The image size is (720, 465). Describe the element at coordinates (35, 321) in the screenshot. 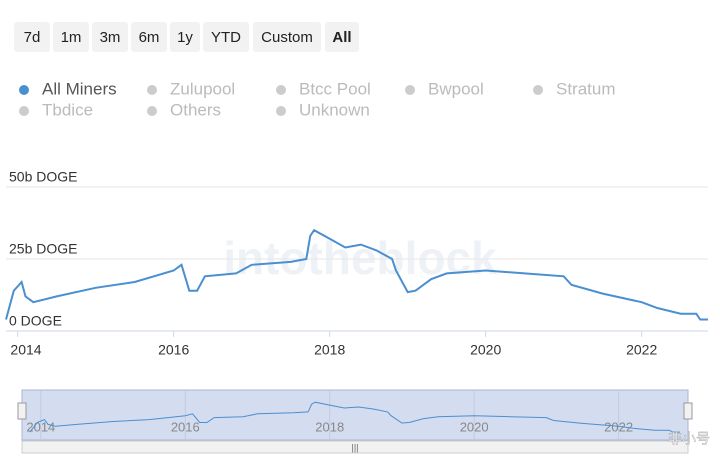

I see `y-tick-label: 0 DOGE` at that location.